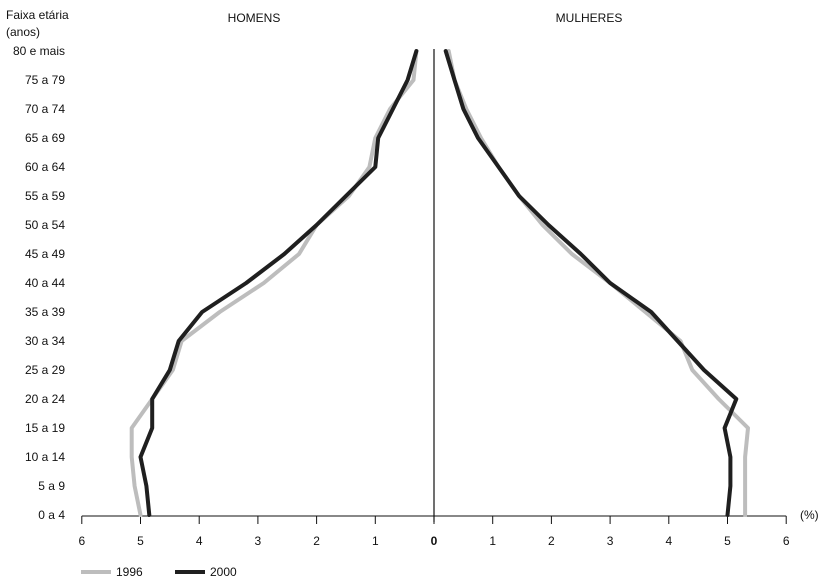 The image size is (823, 584). What do you see at coordinates (45, 167) in the screenshot?
I see `y-tick-label: 60 a 64` at bounding box center [45, 167].